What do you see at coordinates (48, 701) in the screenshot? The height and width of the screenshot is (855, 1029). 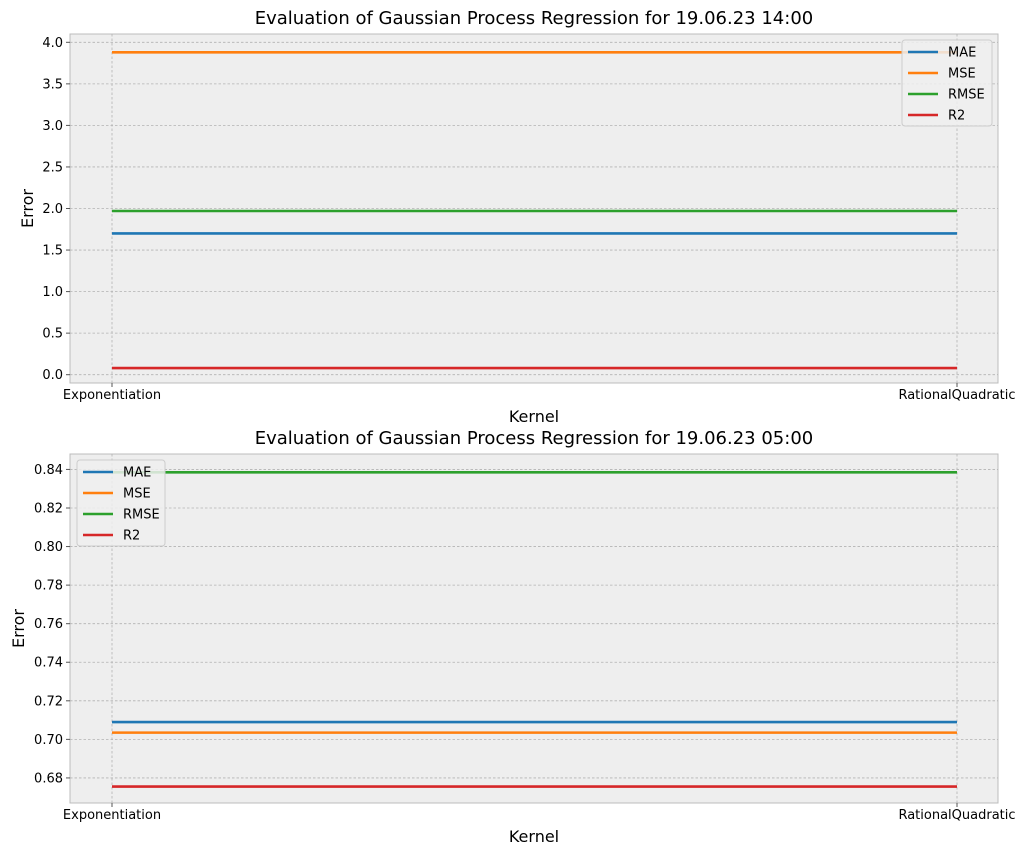 I see `y-tick-label: 0.72` at bounding box center [48, 701].